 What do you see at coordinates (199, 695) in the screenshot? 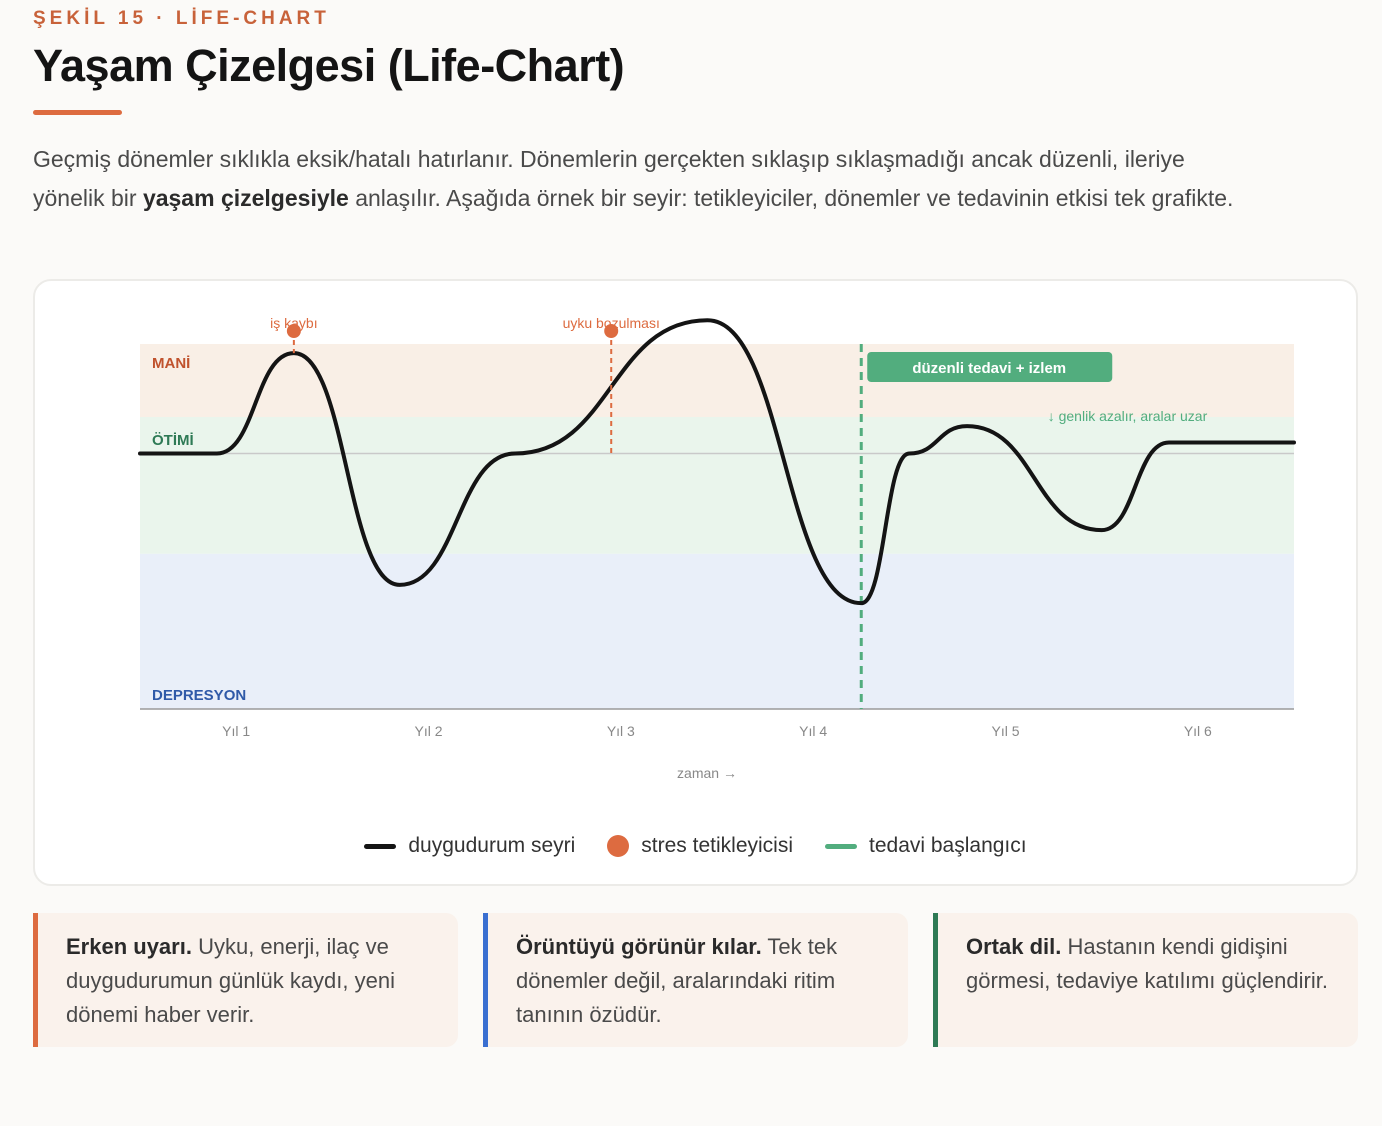
I see `zone-depression-label: DEPRESYON` at bounding box center [199, 695].